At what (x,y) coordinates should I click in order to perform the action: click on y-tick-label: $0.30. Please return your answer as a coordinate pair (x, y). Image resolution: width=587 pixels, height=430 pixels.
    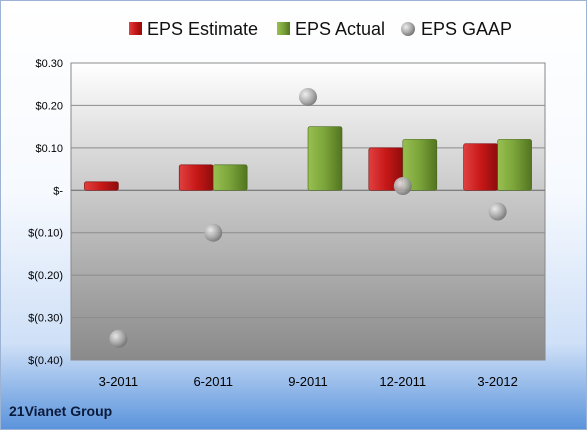
    Looking at the image, I should click on (49, 64).